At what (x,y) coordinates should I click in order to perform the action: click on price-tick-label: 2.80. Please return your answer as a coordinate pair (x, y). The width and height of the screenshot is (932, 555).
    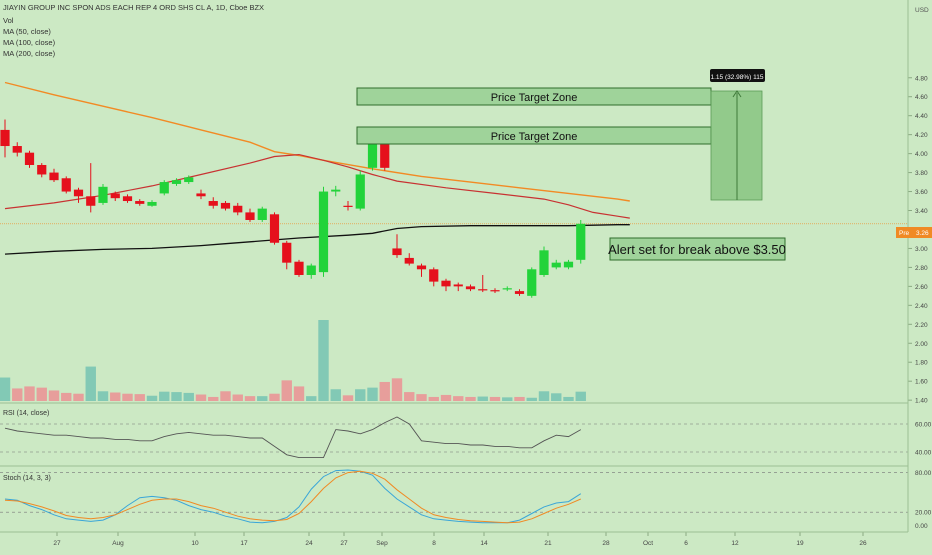
    Looking at the image, I should click on (921, 268).